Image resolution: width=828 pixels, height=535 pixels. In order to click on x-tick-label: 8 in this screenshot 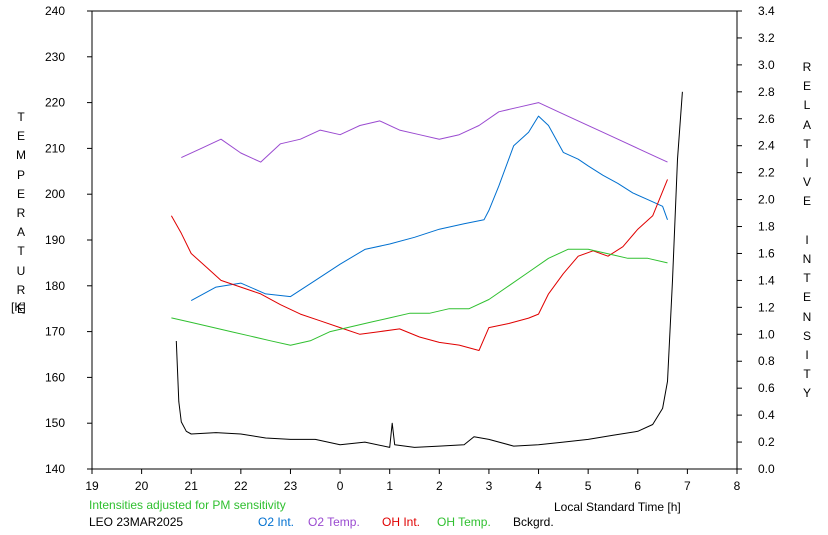, I will do `click(737, 486)`.